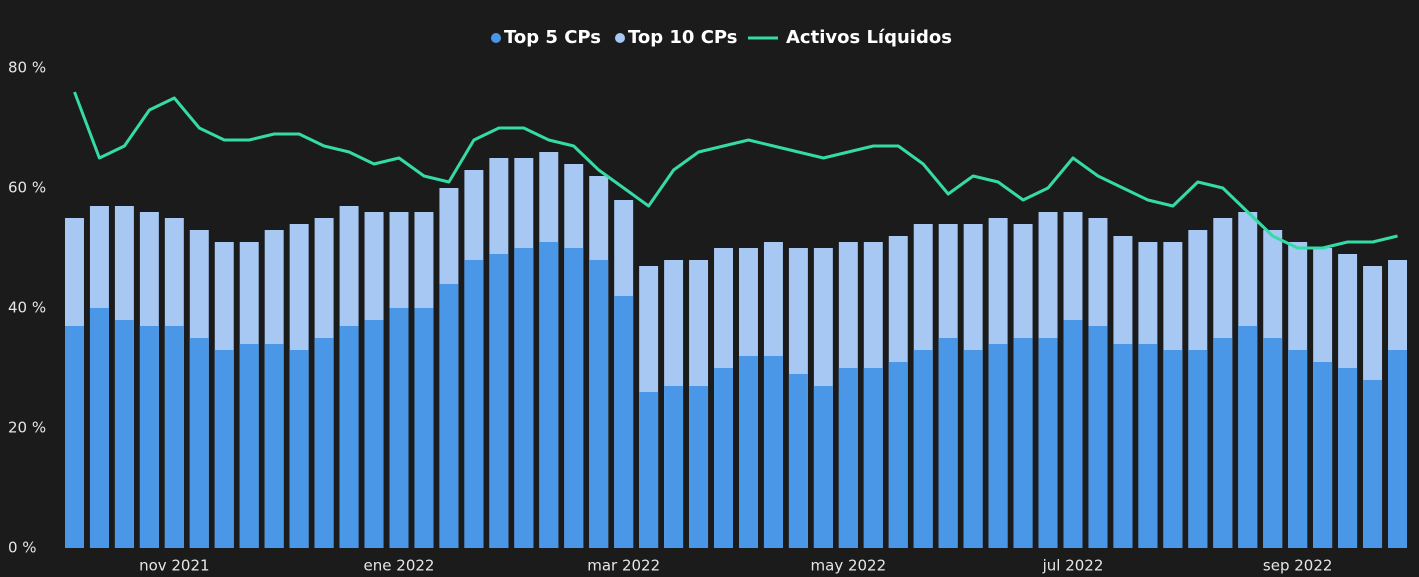 The image size is (1419, 577). Describe the element at coordinates (1073, 566) in the screenshot. I see `x-tick-label: jul 2022` at that location.